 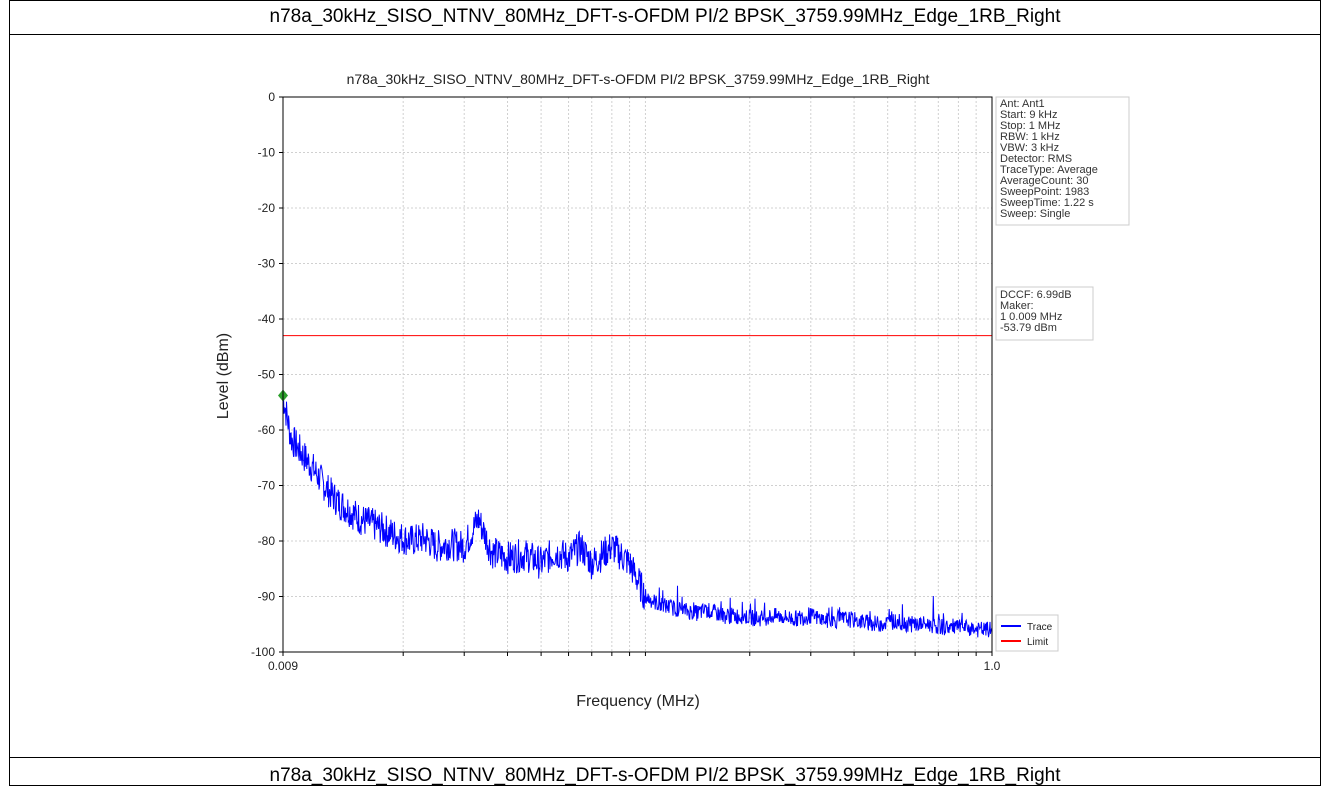 I want to click on y-tick-label: -60, so click(x=267, y=430).